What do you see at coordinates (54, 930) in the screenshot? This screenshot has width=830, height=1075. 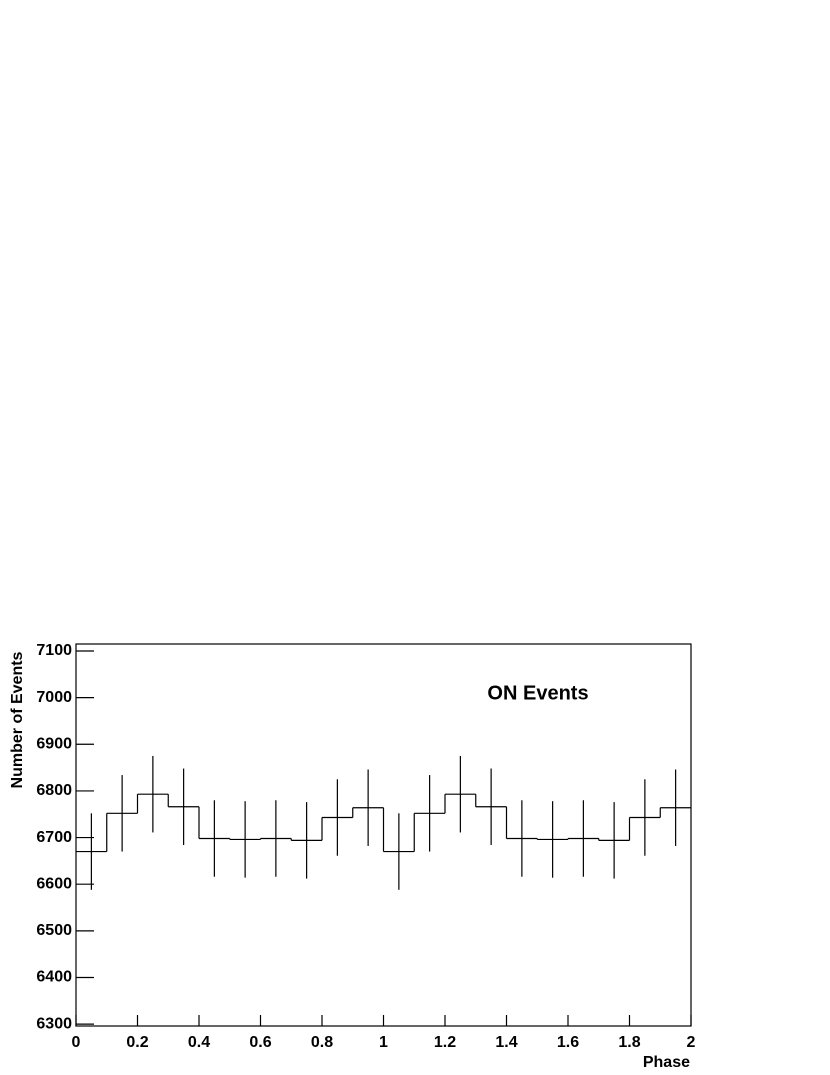 I see `y-tick-label: 6500` at bounding box center [54, 930].